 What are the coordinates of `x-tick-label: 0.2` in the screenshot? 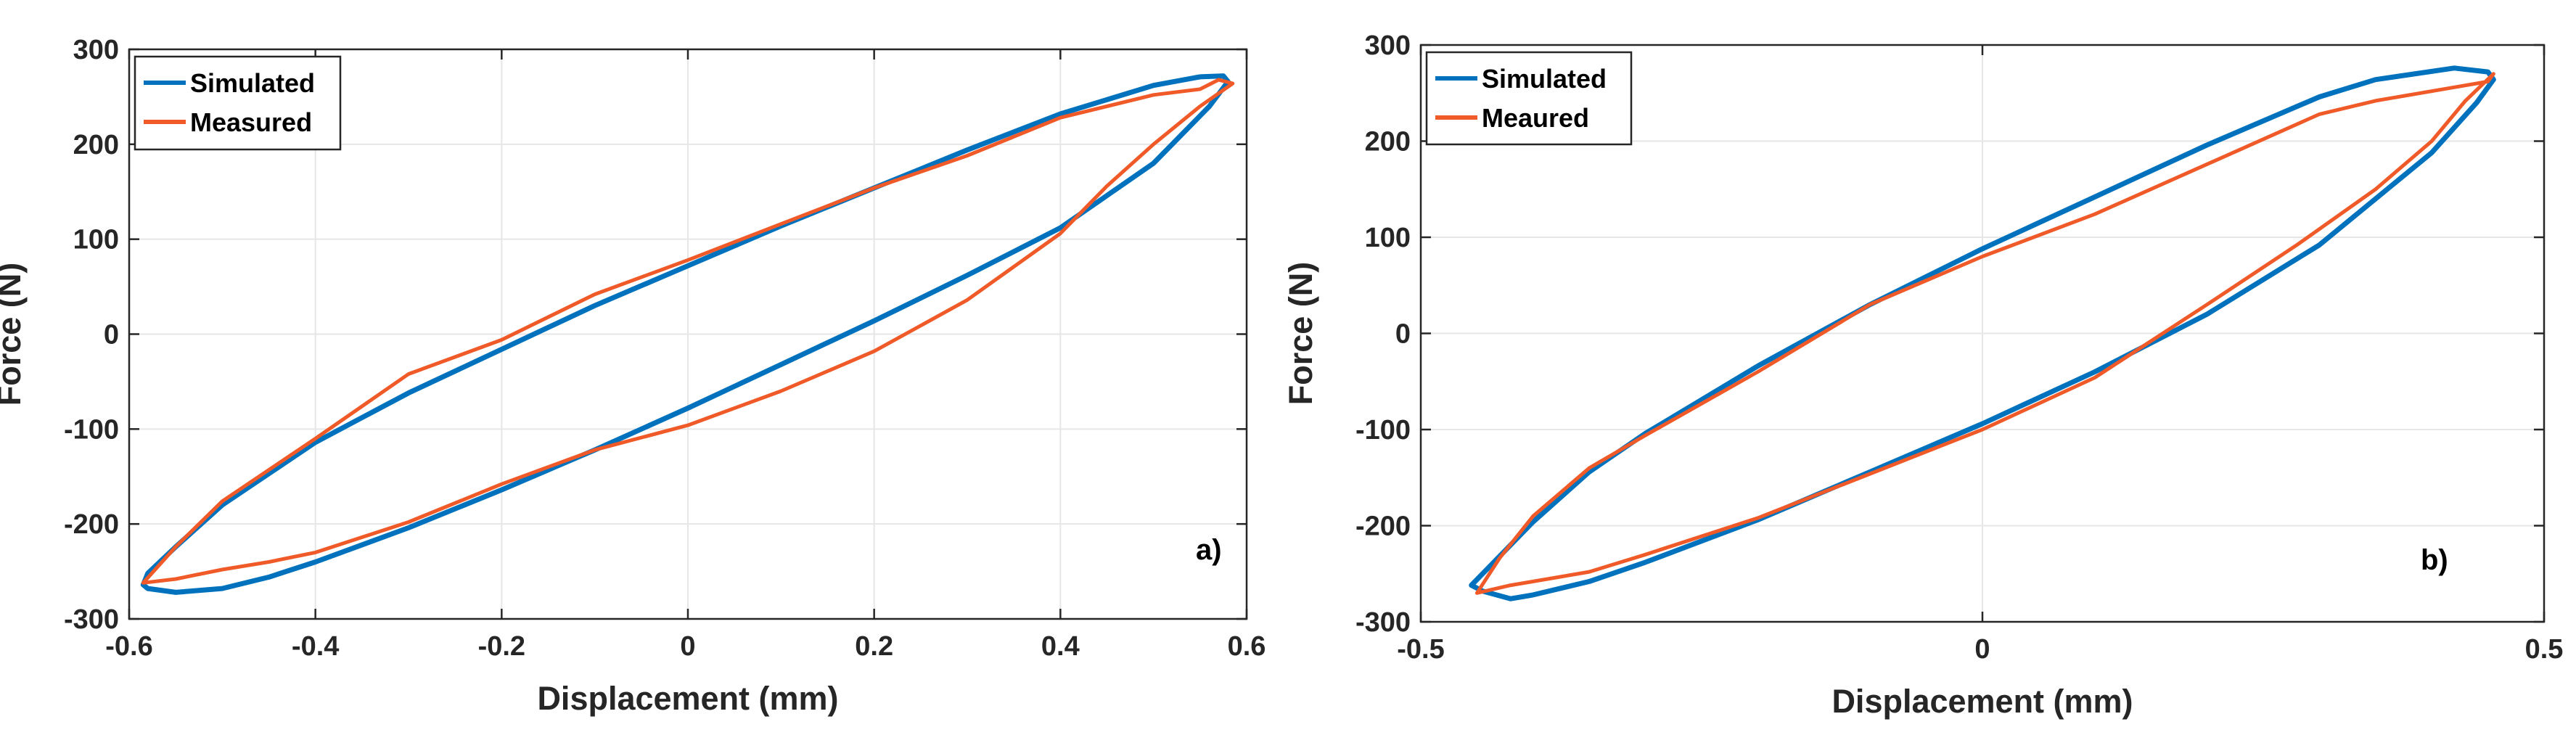 It's located at (874, 646).